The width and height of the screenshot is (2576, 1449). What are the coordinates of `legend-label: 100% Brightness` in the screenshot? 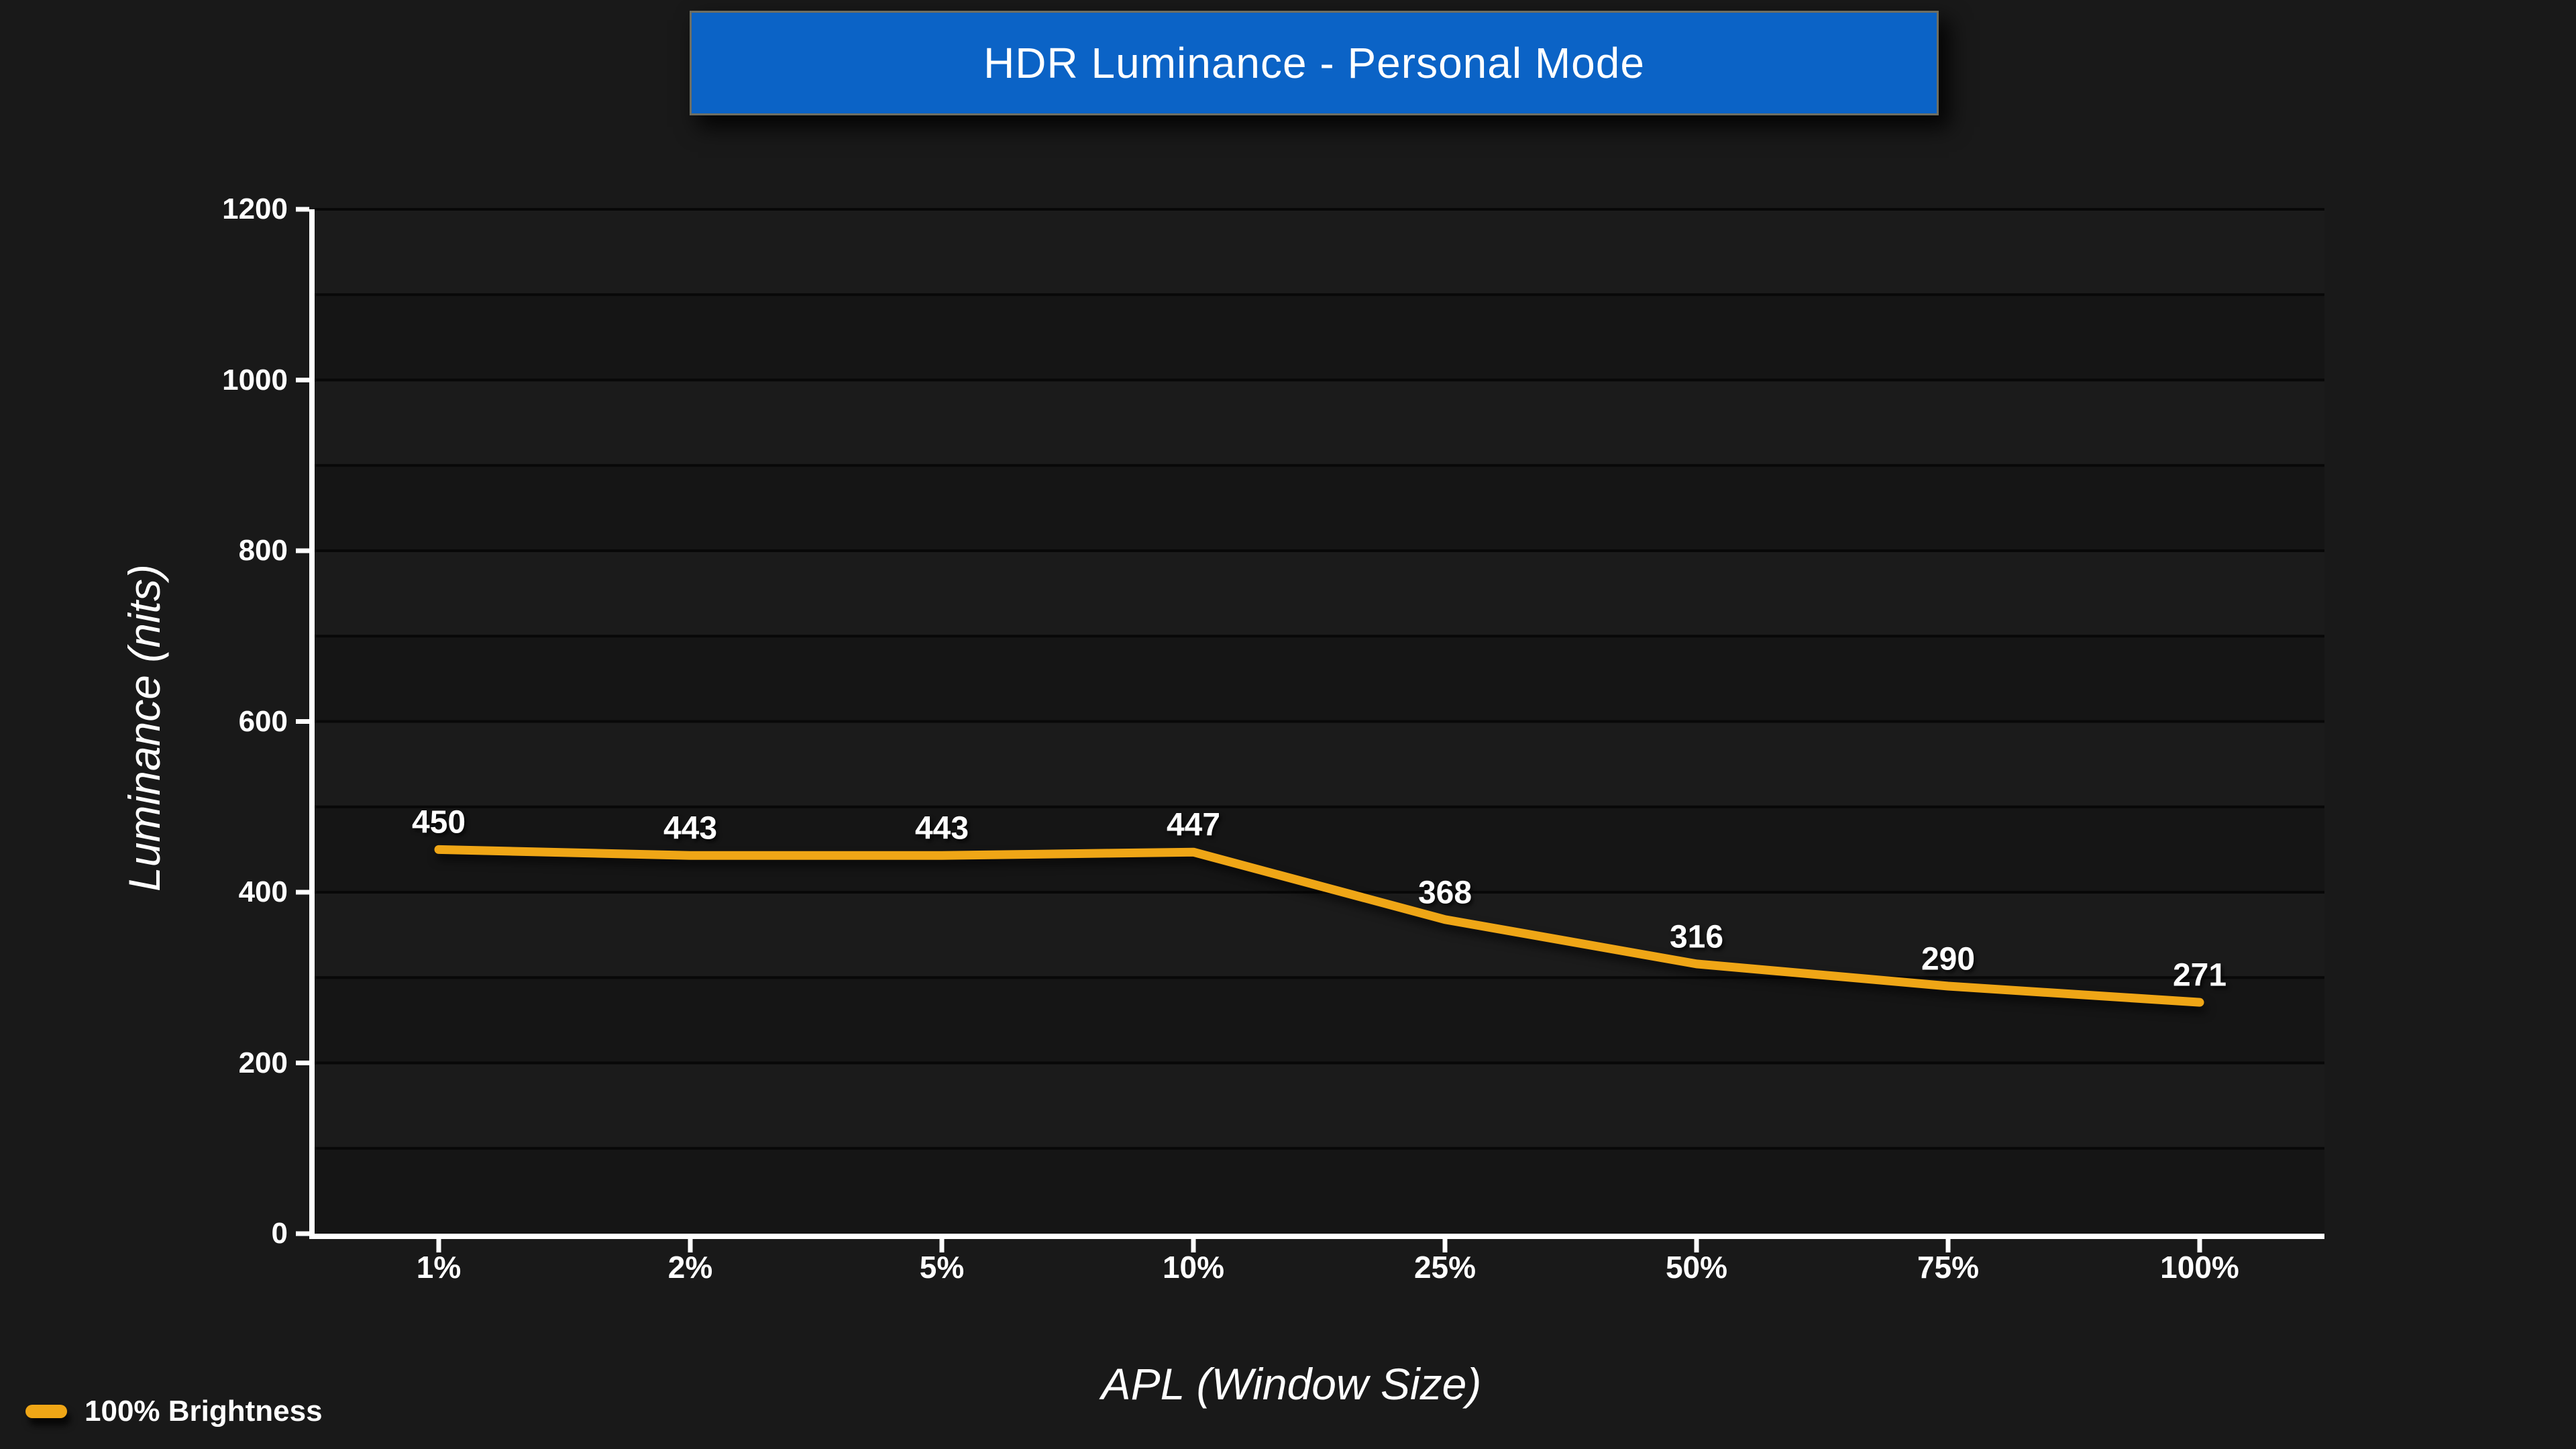 It's located at (204, 1411).